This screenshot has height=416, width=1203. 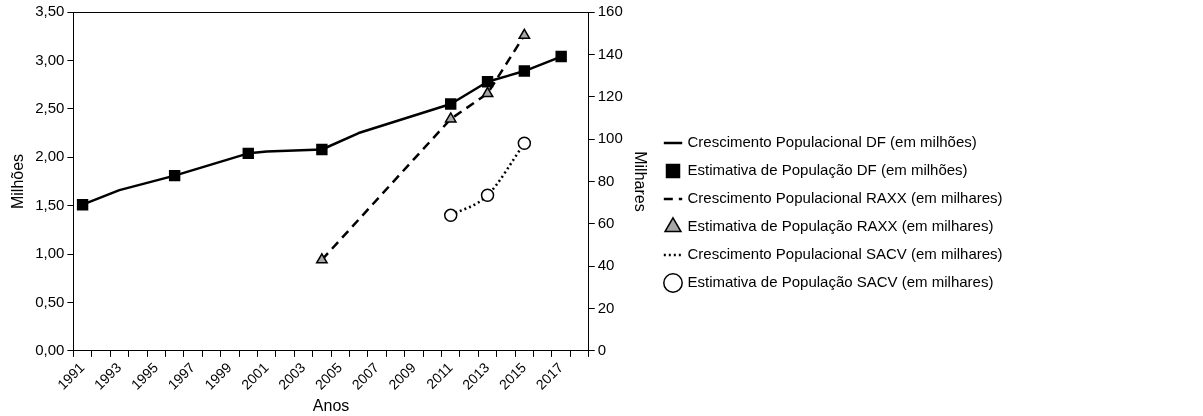 I want to click on y-tick-label: 1,50, so click(x=50, y=204).